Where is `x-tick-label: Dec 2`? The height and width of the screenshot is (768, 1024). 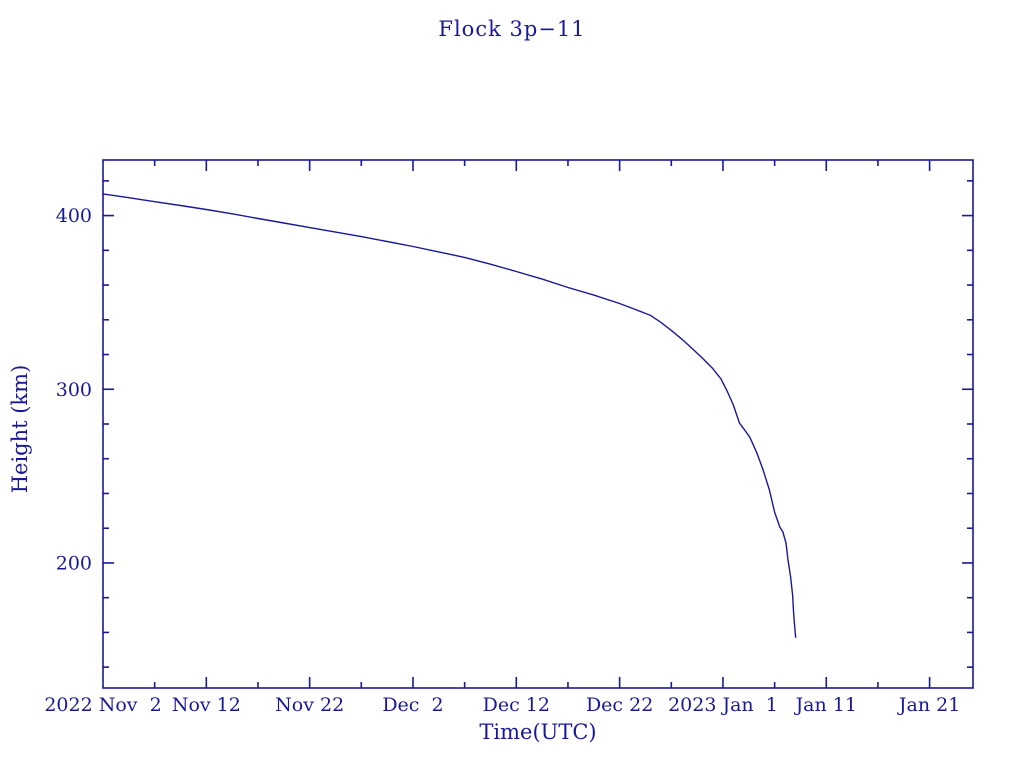 x-tick-label: Dec 2 is located at coordinates (412, 705).